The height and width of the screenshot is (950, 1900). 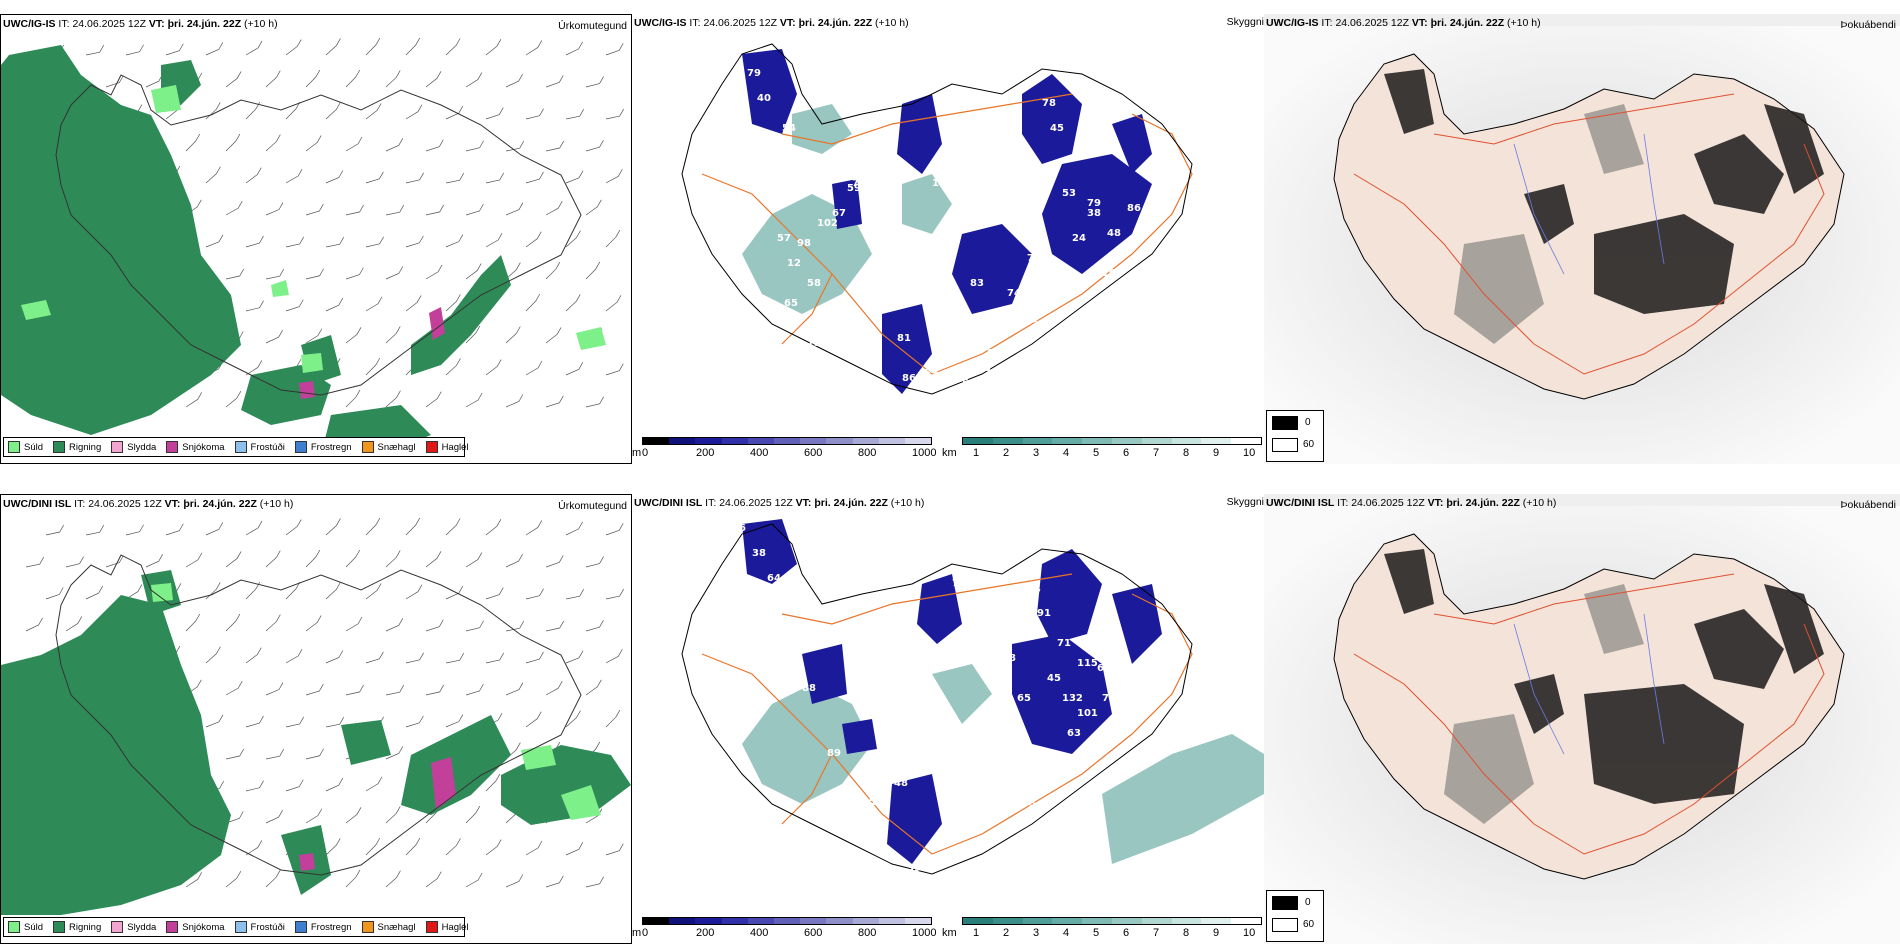 I want to click on cloud-base-value: 62, so click(x=794, y=173).